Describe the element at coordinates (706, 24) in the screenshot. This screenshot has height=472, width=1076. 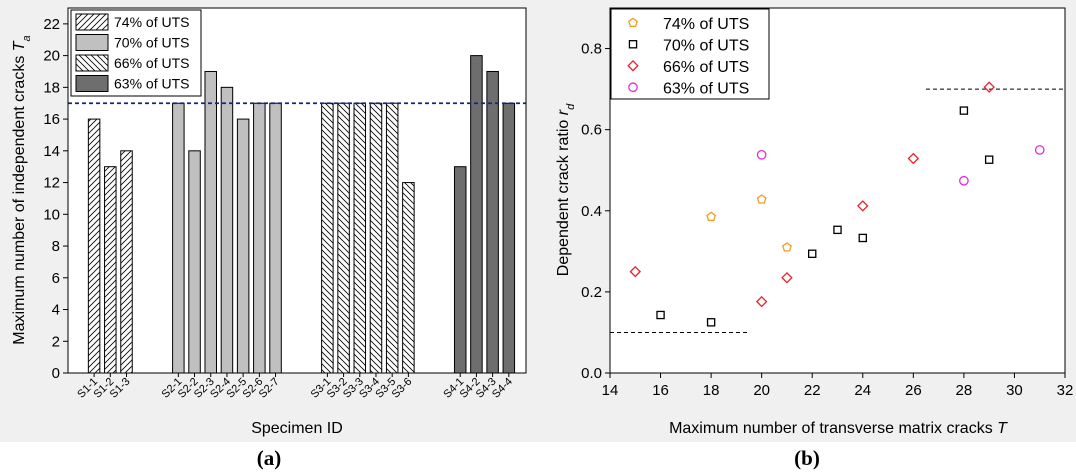
I see `legend-label-b: 74% of UTS` at that location.